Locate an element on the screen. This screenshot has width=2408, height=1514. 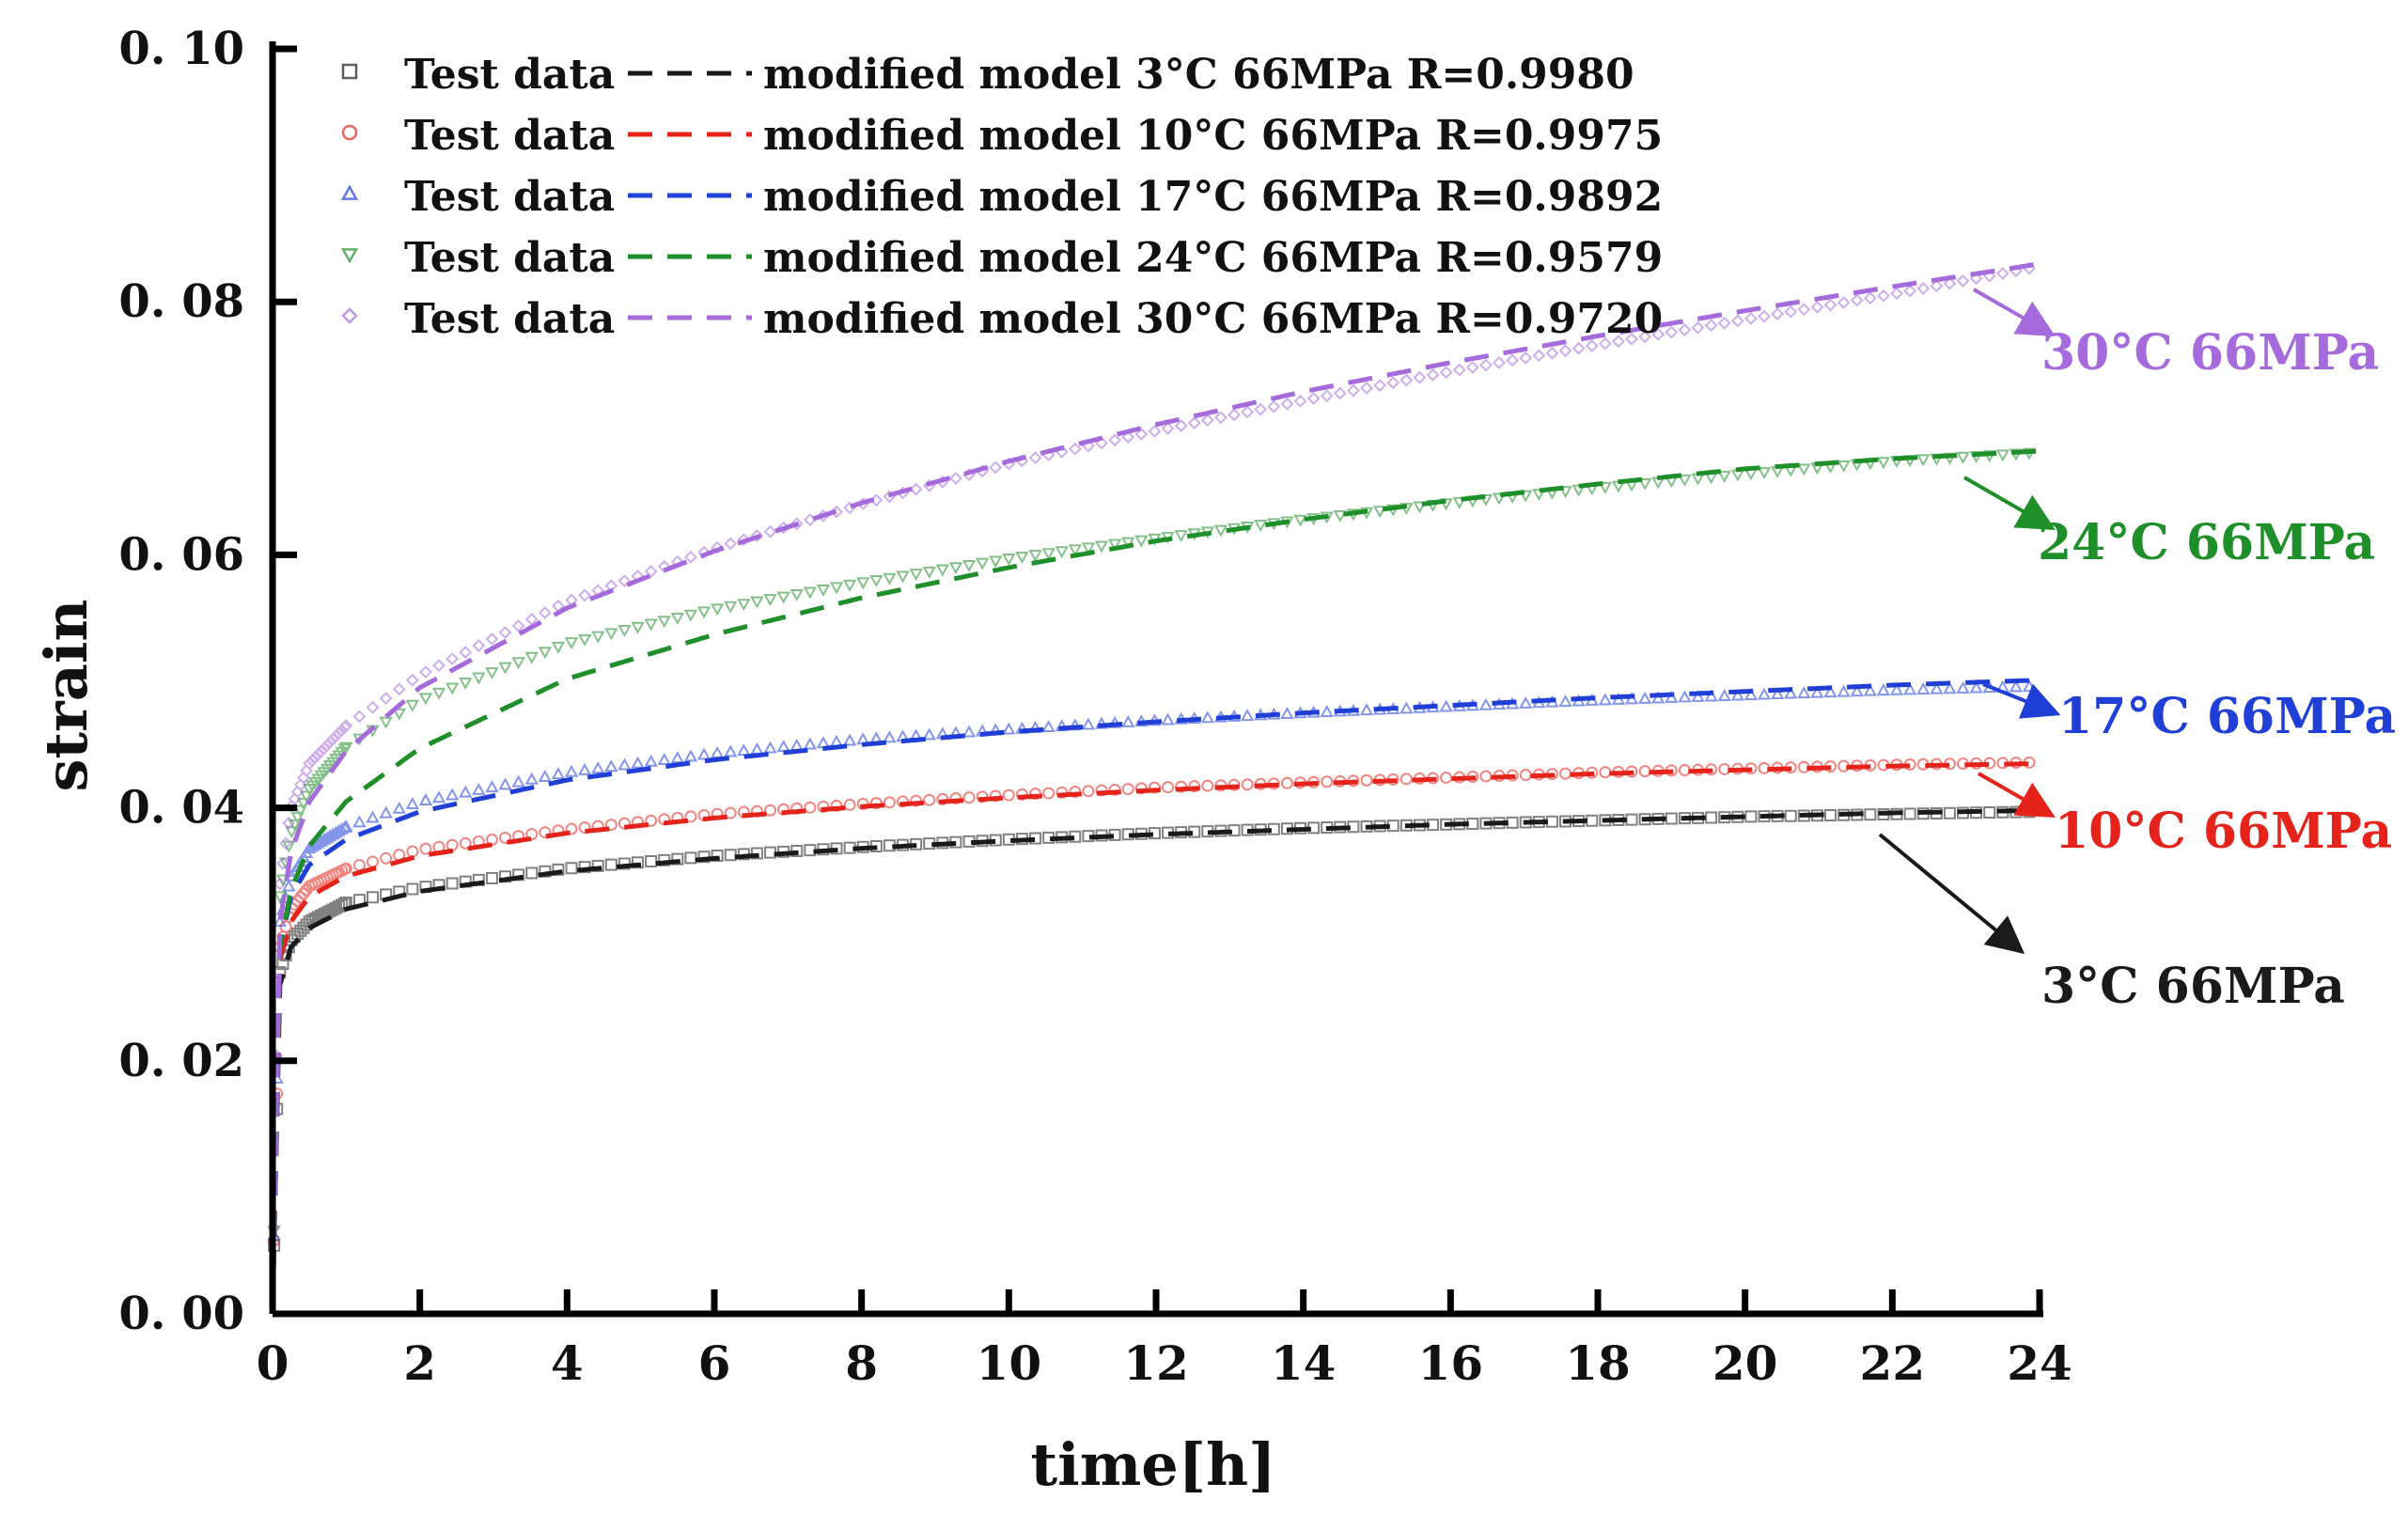
legend-model-label: modified model 30°C 66MPa R=0.9720 is located at coordinates (1213, 319).